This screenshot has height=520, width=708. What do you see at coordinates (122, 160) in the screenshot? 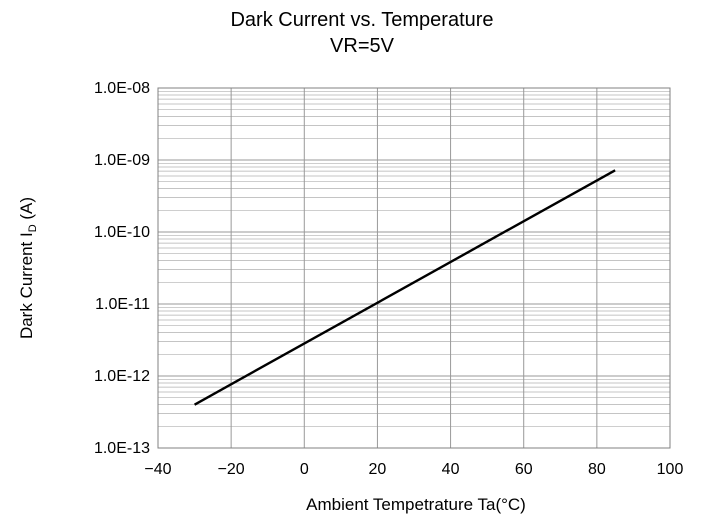
I see `y-tick-label: 1.0E-09` at bounding box center [122, 160].